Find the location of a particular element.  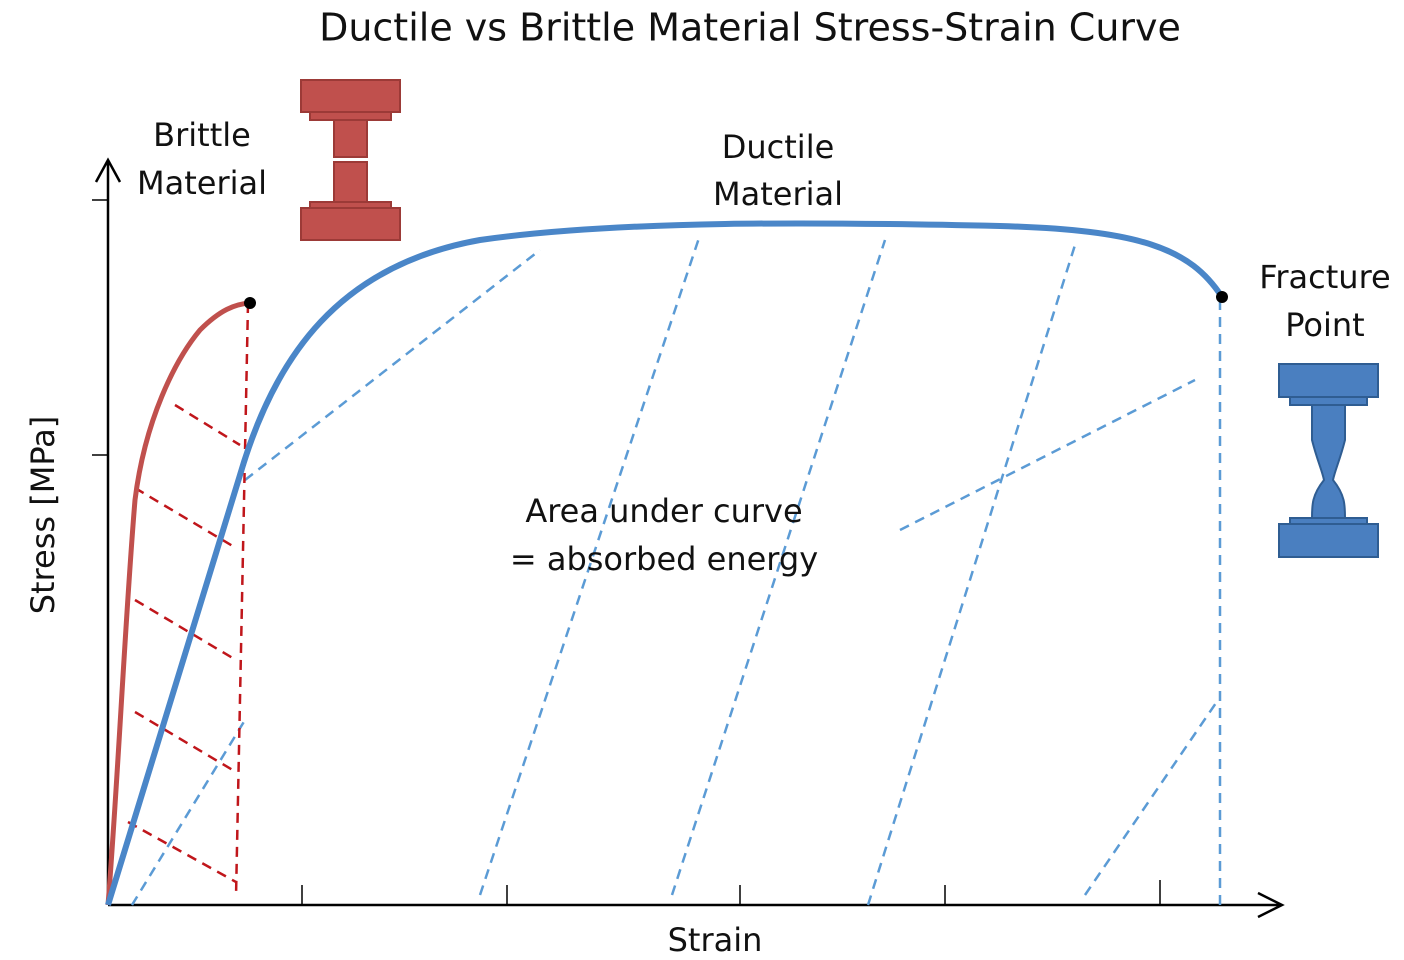

brittle-label-line: Brittle is located at coordinates (202, 135).